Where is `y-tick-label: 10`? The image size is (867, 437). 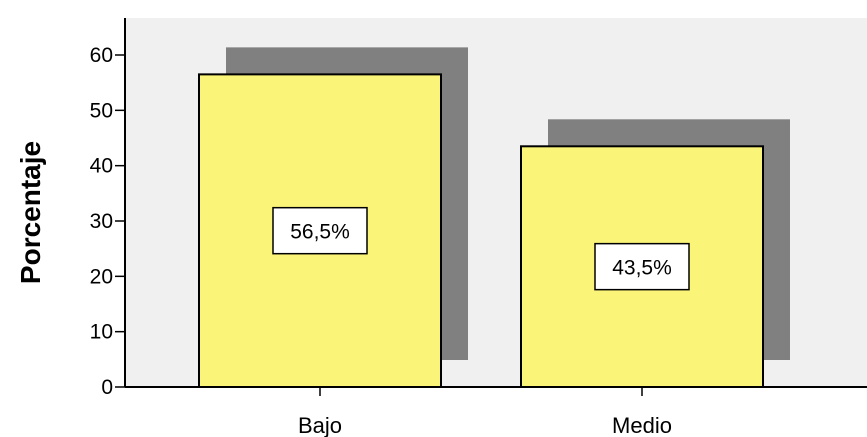 y-tick-label: 10 is located at coordinates (101, 332).